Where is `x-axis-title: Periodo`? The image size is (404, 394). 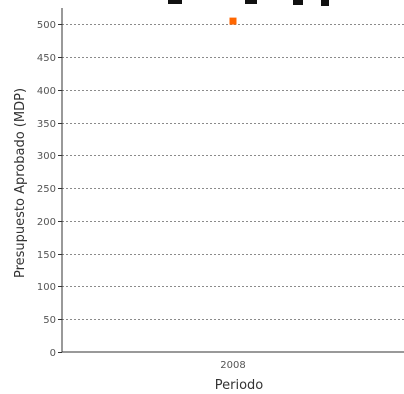 x-axis-title: Periodo is located at coordinates (239, 385).